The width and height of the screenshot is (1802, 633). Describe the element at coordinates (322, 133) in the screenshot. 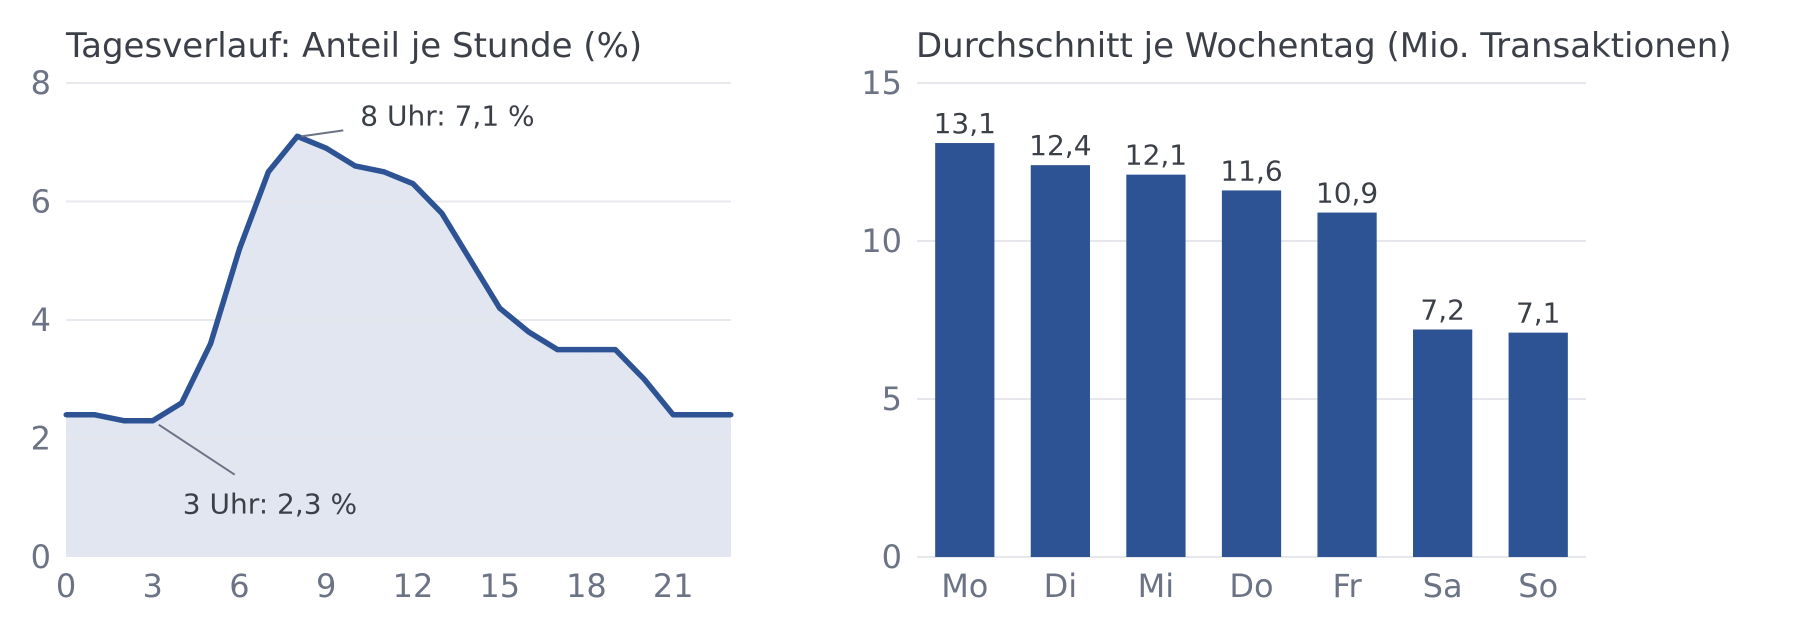

I see `peak-annotation-leader` at that location.